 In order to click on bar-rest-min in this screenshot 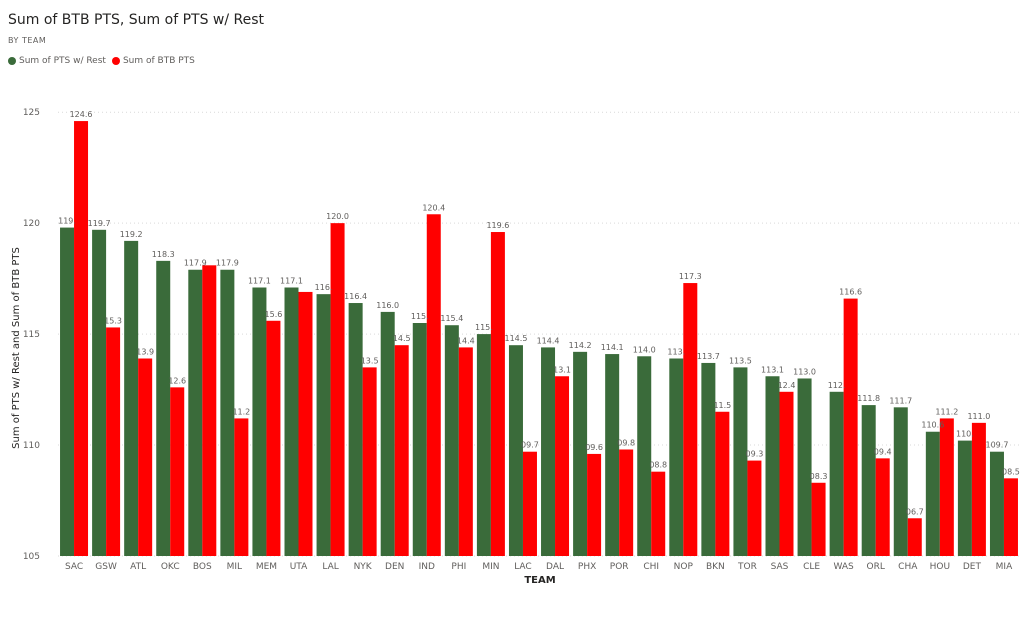, I will do `click(483, 445)`.